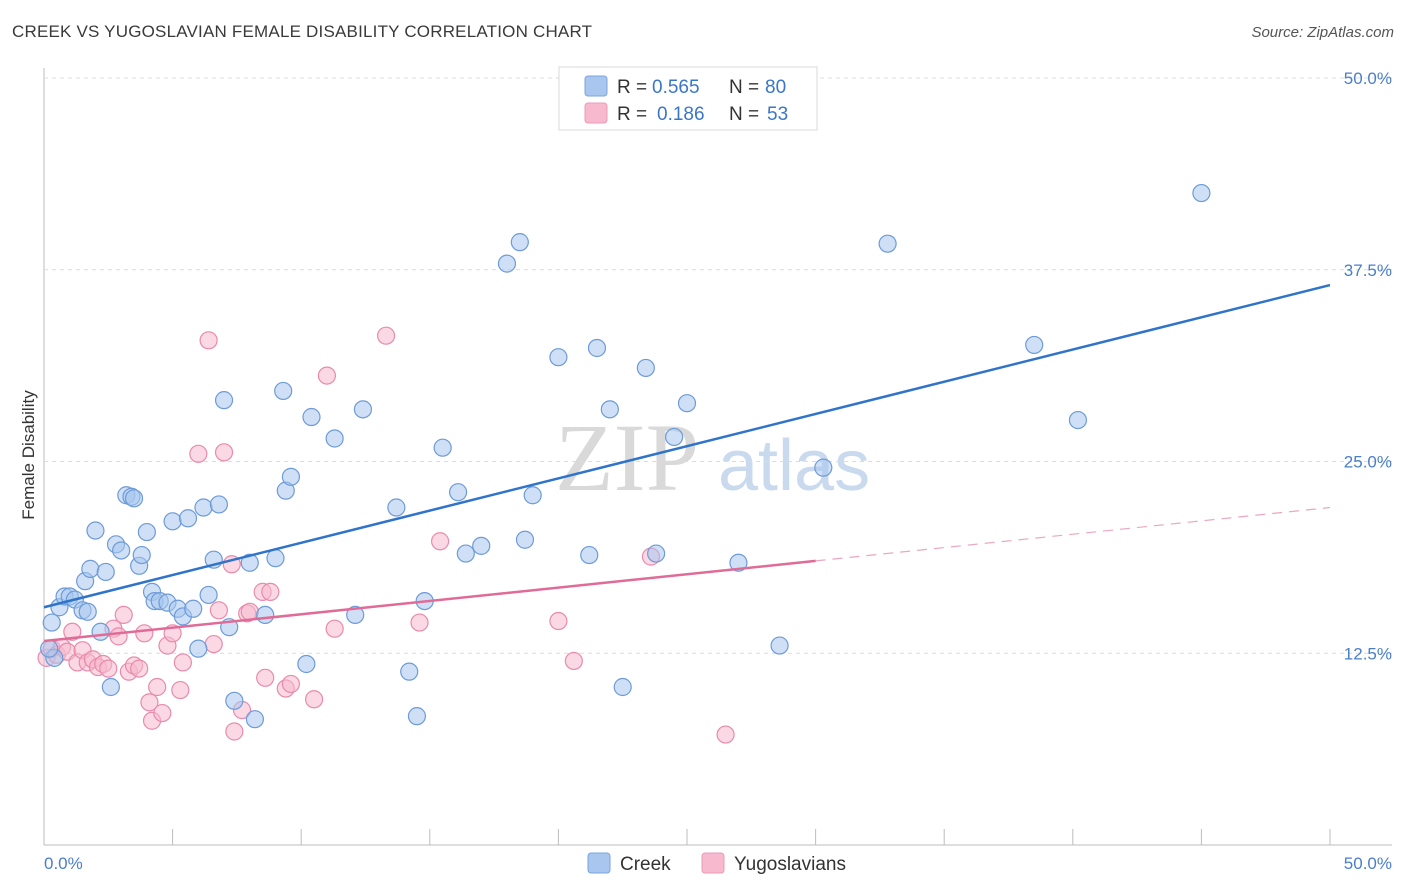 The width and height of the screenshot is (1406, 892). I want to click on bottom-legend-swatch-creek, so click(599, 863).